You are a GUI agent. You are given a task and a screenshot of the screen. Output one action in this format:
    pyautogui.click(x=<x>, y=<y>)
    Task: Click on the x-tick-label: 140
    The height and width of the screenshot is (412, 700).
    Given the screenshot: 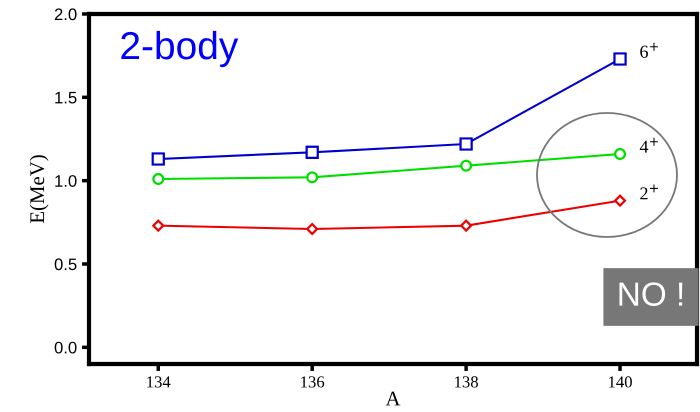 What is the action you would take?
    pyautogui.click(x=620, y=382)
    